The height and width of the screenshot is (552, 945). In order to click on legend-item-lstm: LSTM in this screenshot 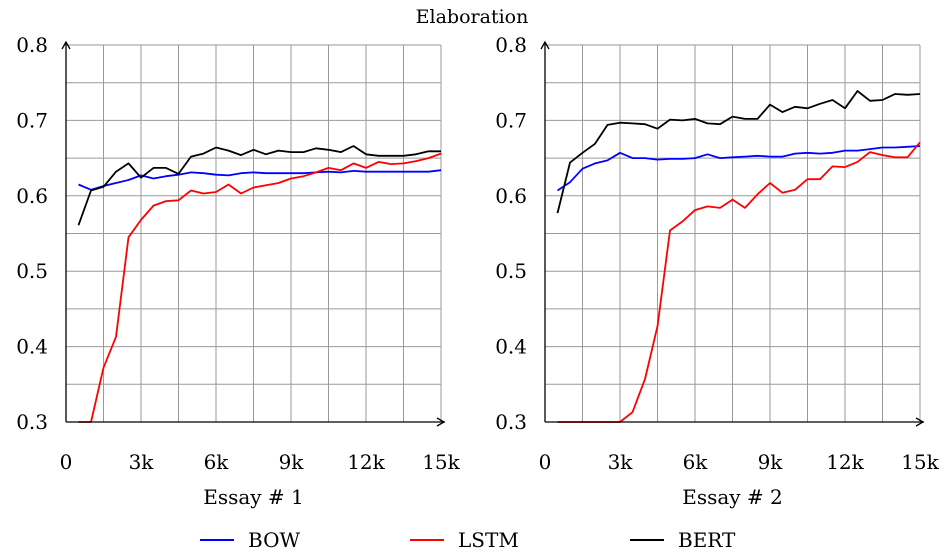, I will do `click(464, 540)`.